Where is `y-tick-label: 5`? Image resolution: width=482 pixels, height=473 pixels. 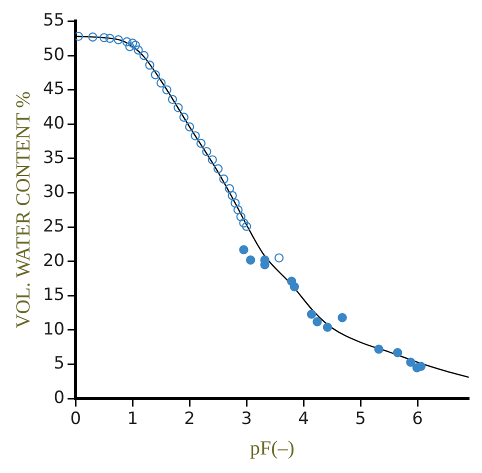
y-tick-label: 5 is located at coordinates (59, 364).